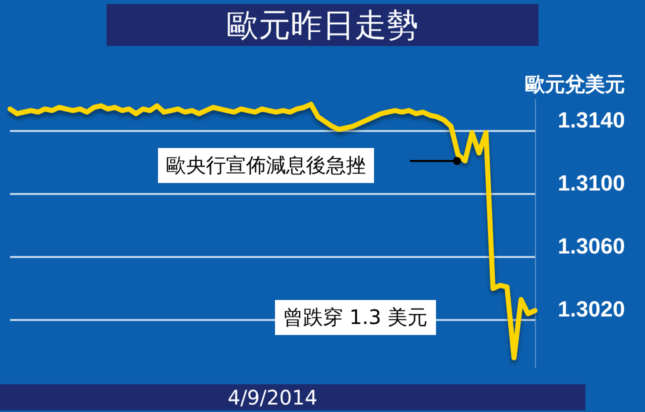 This screenshot has height=412, width=645. I want to click on annotation: 歐央行宣佈減息後急挫, so click(266, 165).